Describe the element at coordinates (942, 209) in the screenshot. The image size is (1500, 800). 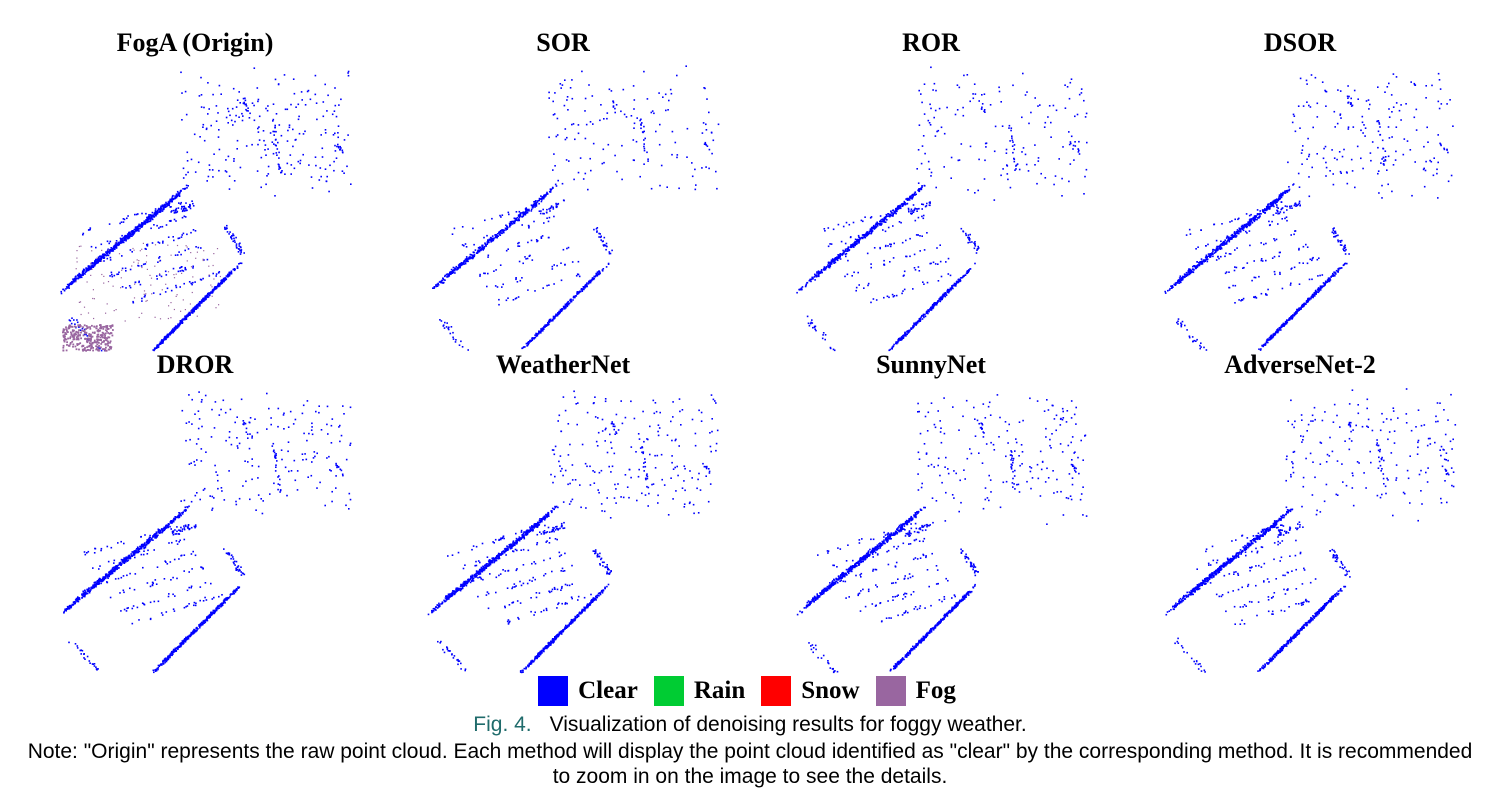
I see `point-cloud-plot` at that location.